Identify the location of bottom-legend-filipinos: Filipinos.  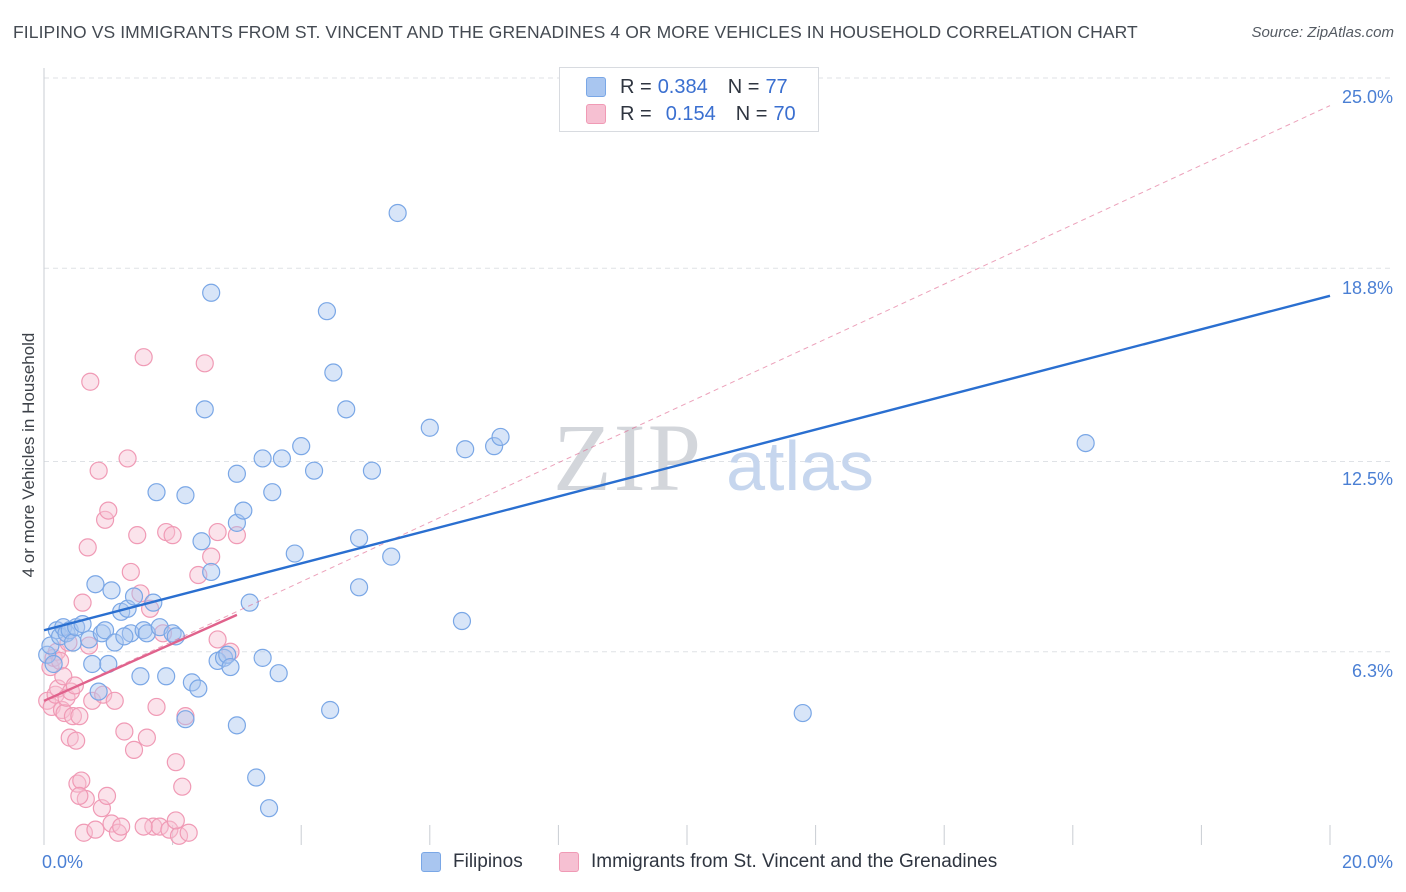
(472, 862).